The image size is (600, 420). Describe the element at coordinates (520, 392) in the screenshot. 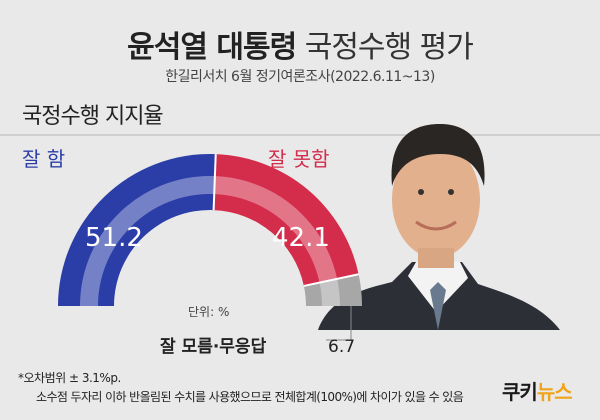

I see `brand-prefix: 쿠키` at that location.